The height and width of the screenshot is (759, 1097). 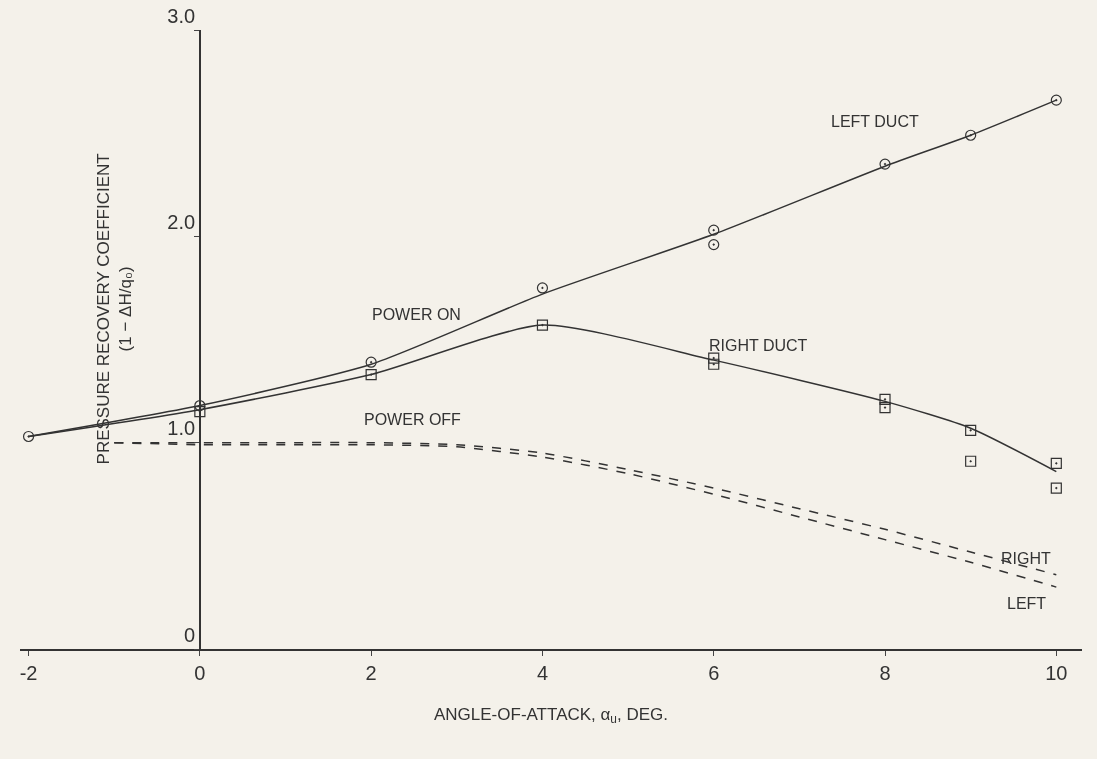 I want to click on series-label: RIGHT DUCT, so click(x=758, y=345).